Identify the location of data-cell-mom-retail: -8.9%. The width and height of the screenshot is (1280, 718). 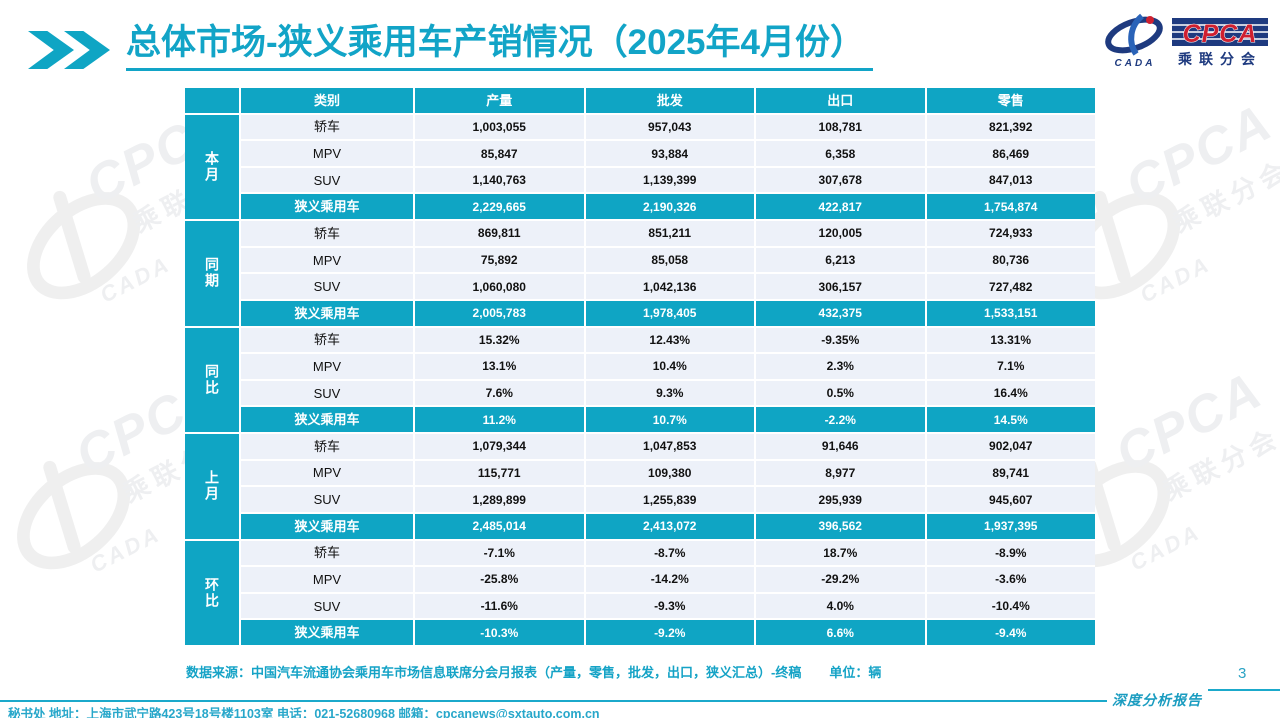
(1010, 553).